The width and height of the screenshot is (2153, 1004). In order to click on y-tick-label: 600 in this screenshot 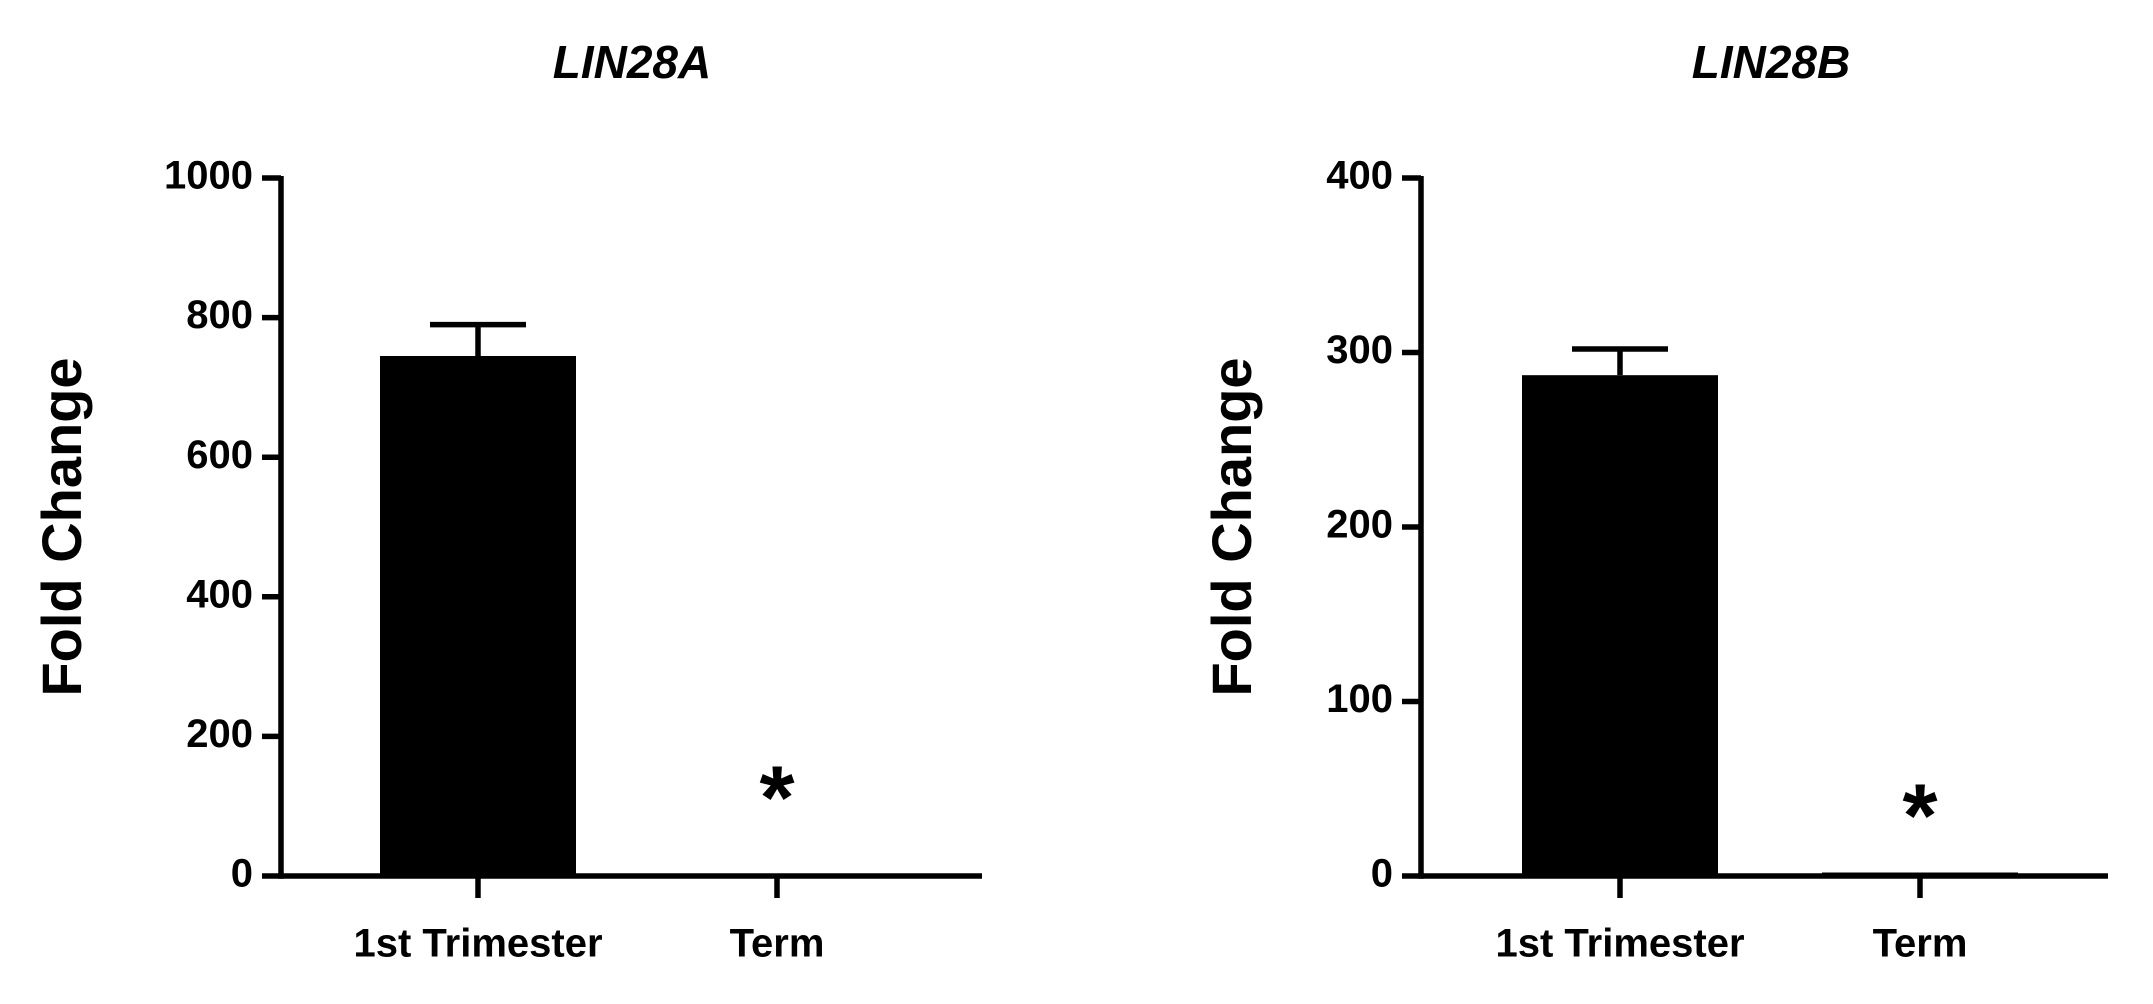, I will do `click(219, 455)`.